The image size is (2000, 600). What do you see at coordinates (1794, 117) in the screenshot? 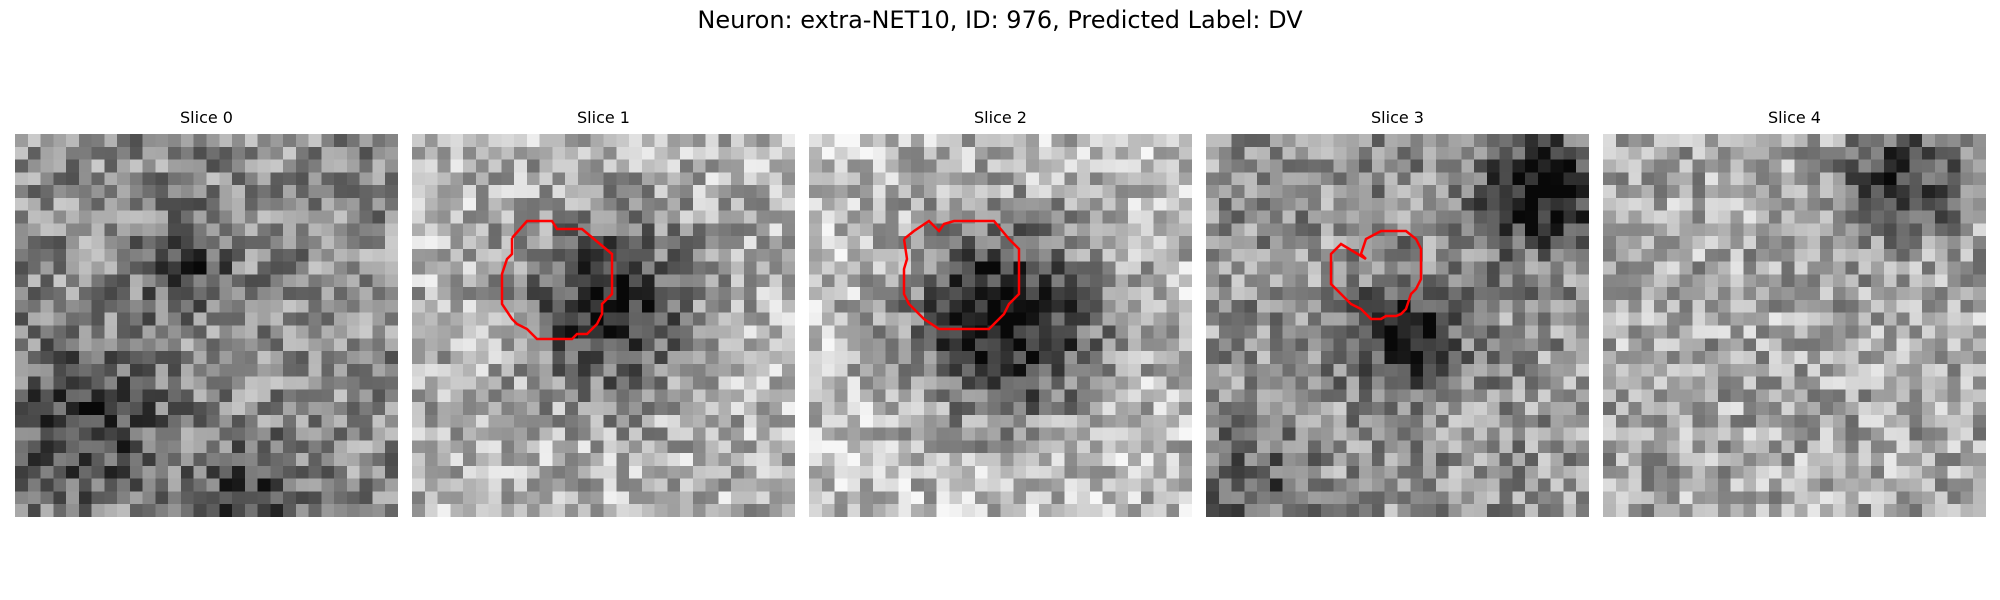
I see `slice-title: Slice 4` at bounding box center [1794, 117].